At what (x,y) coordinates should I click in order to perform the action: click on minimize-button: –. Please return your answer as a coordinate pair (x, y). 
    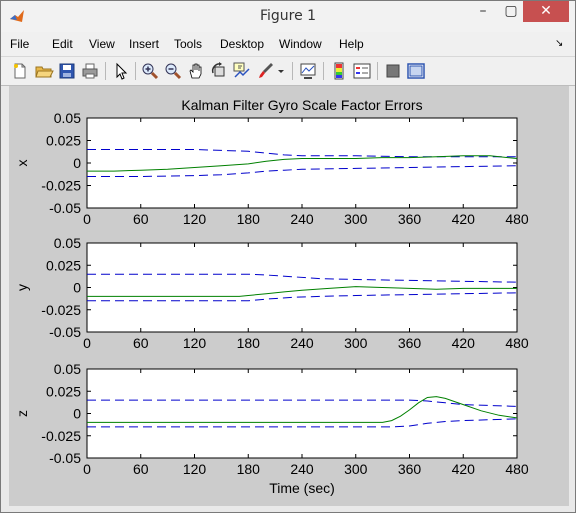
    Looking at the image, I should click on (483, 11).